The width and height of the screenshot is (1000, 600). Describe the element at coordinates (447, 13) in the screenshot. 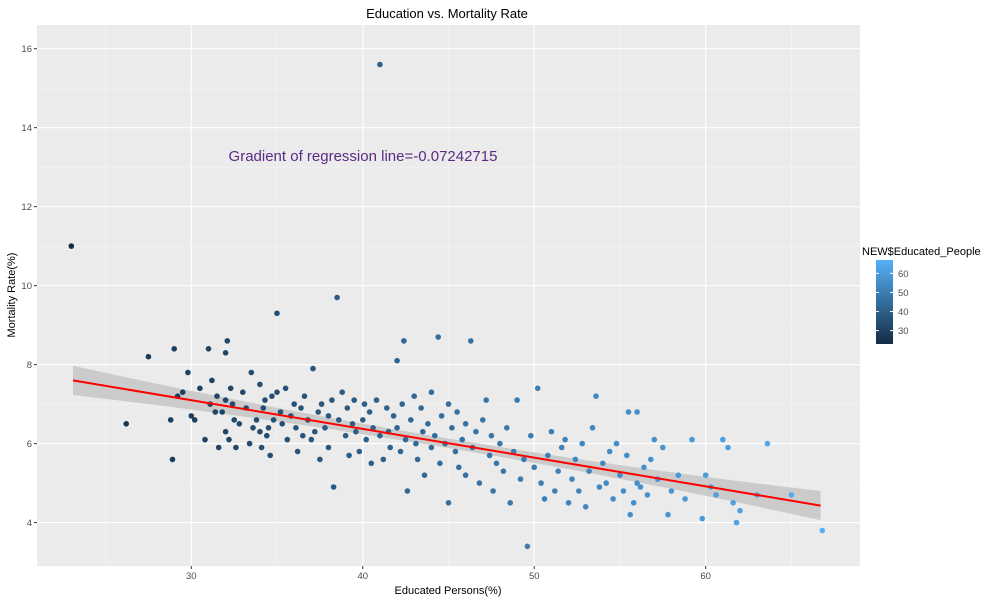

I see `chart-title: Education vs. Mortality Rate` at that location.